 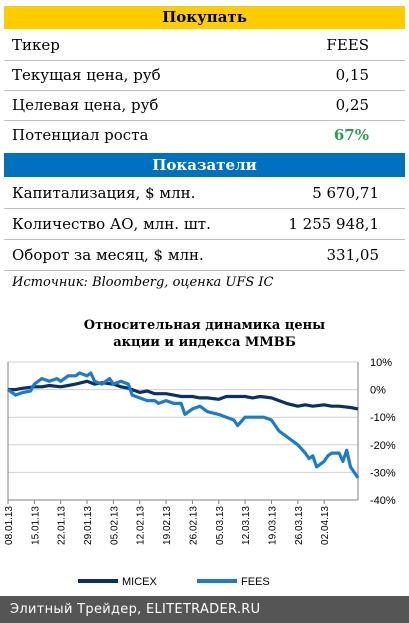 What do you see at coordinates (333, 224) in the screenshot?
I see `row-value: 1 255 948,1` at bounding box center [333, 224].